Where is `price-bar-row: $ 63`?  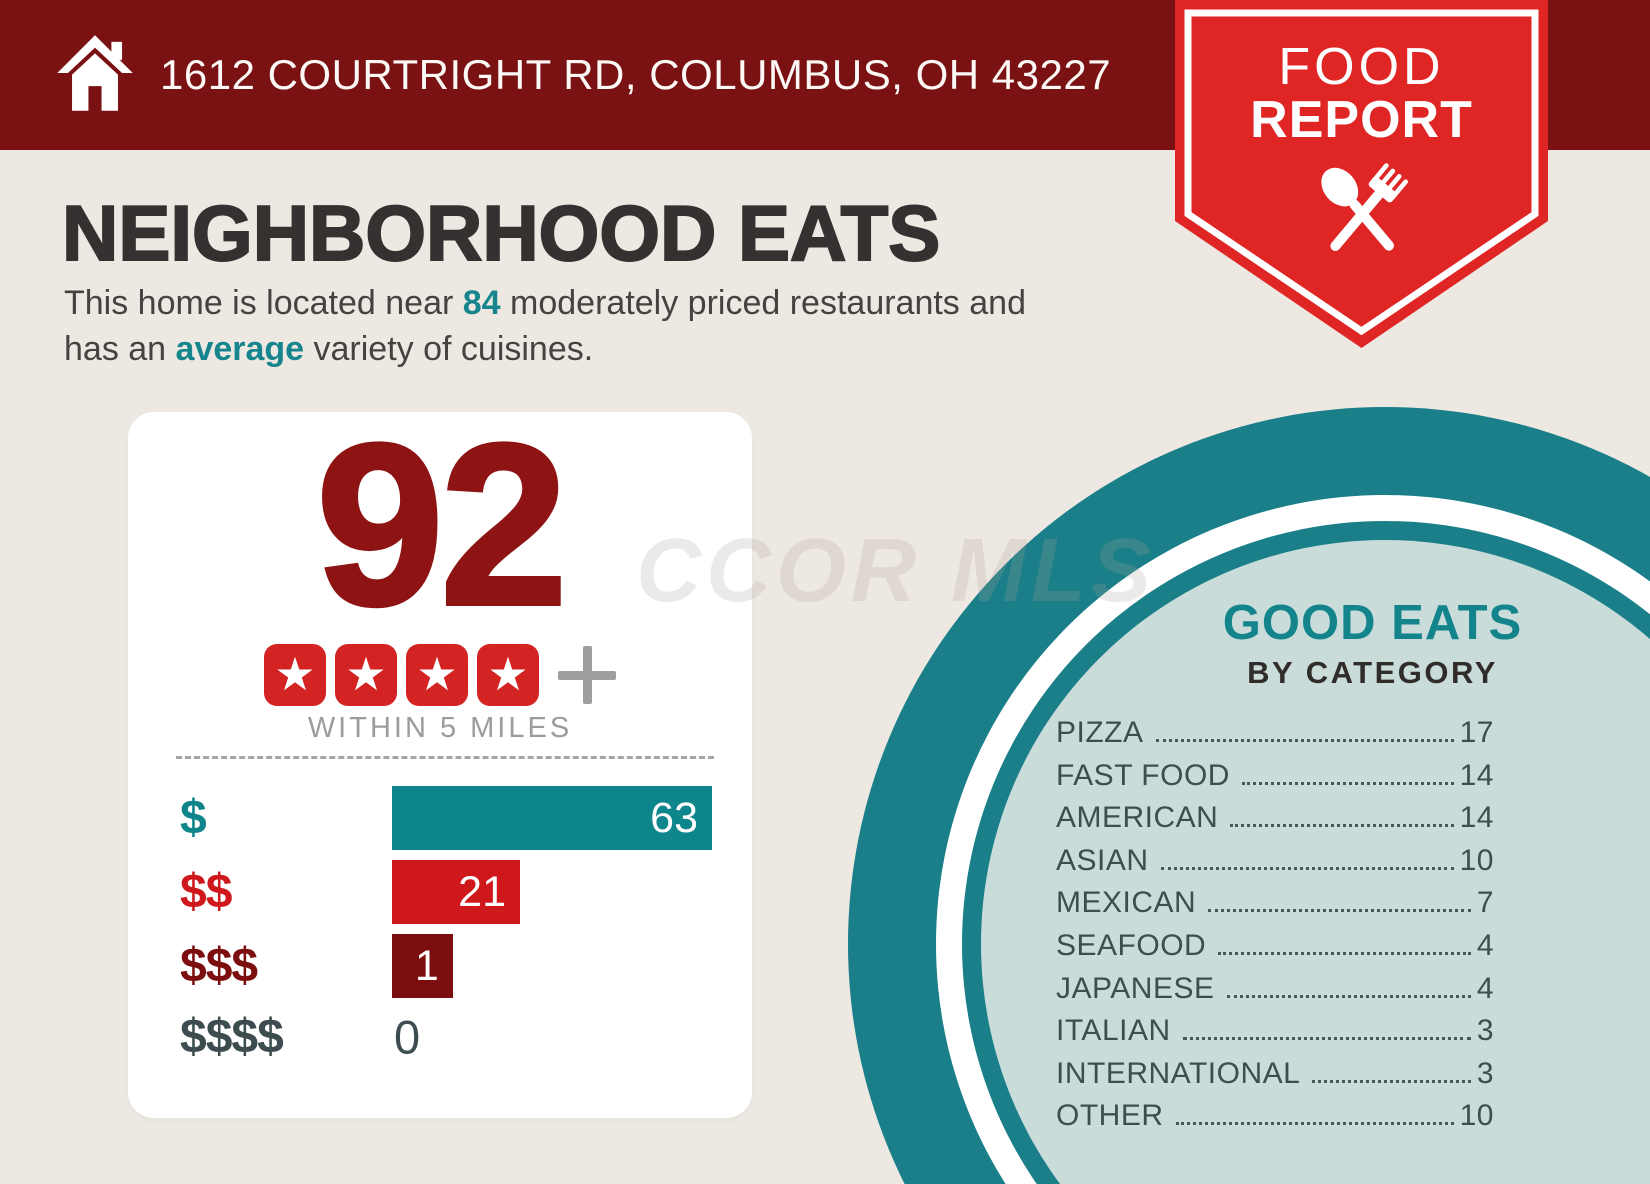 price-bar-row: $ 63 is located at coordinates (440, 818).